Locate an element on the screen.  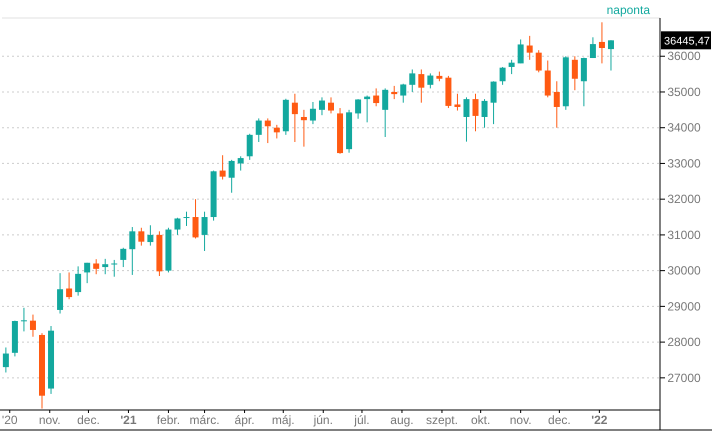
x-tick-label: okt. is located at coordinates (480, 420).